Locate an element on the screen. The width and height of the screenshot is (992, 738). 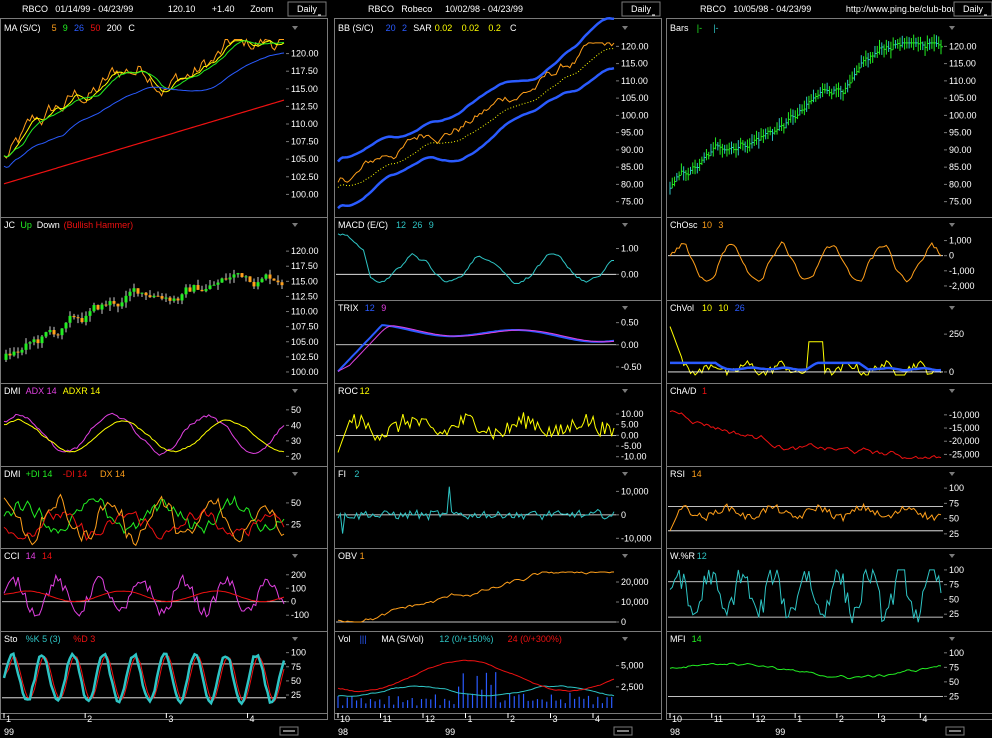
date-axis-2: 10 11 12 1 2 3 498 99 is located at coordinates (485, 725).